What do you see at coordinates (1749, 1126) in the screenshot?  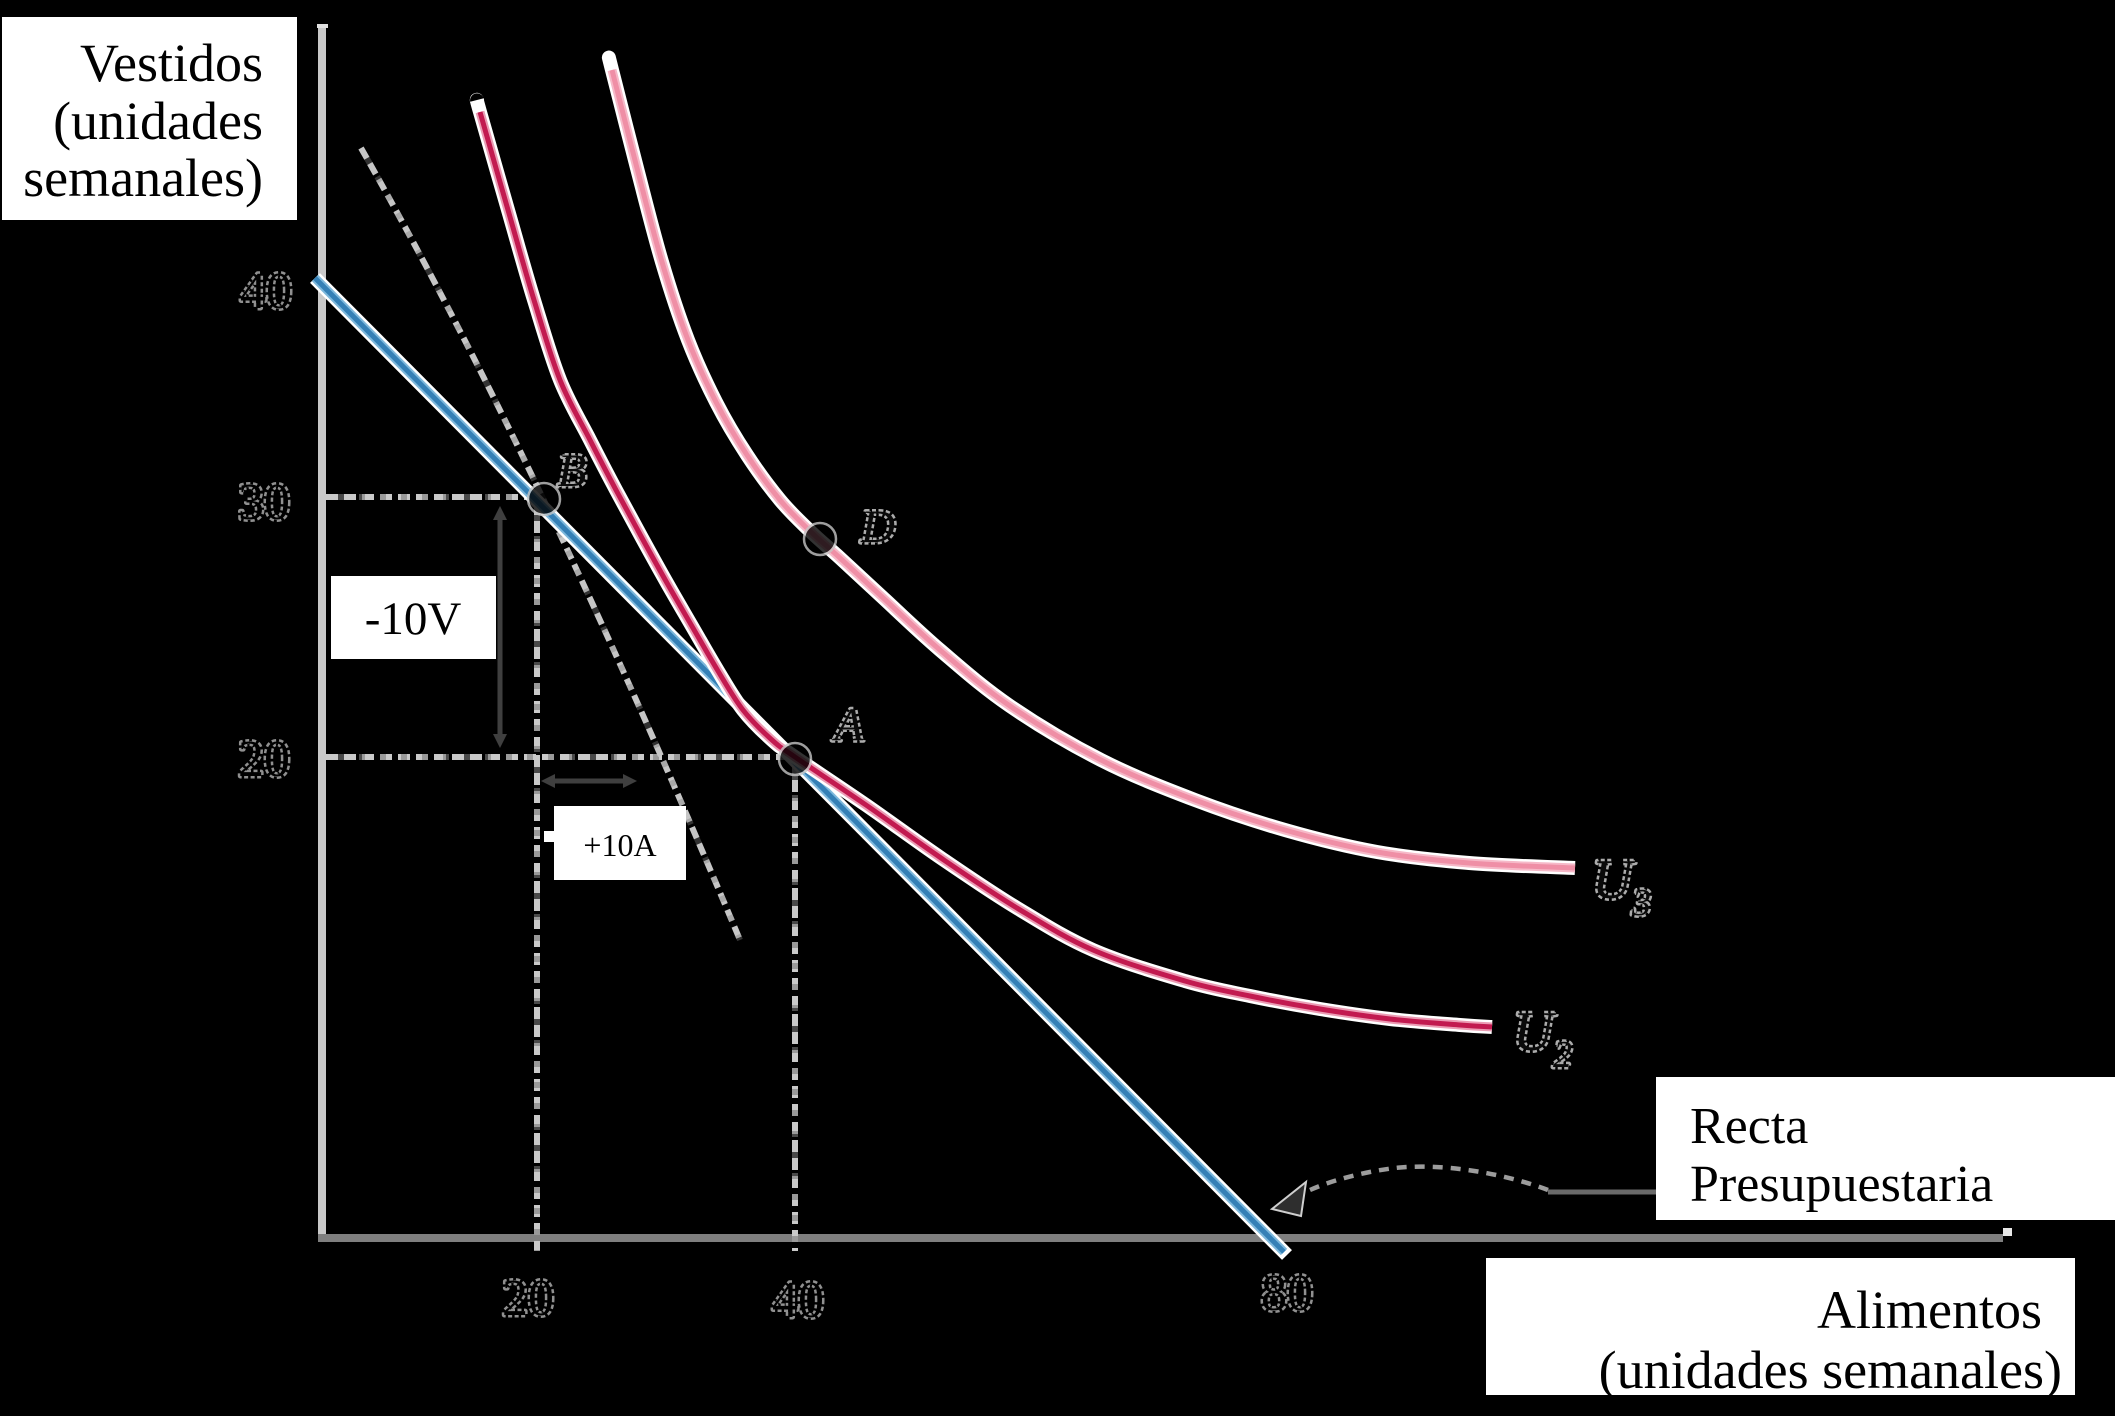 I see `svg-text: Recta` at bounding box center [1749, 1126].